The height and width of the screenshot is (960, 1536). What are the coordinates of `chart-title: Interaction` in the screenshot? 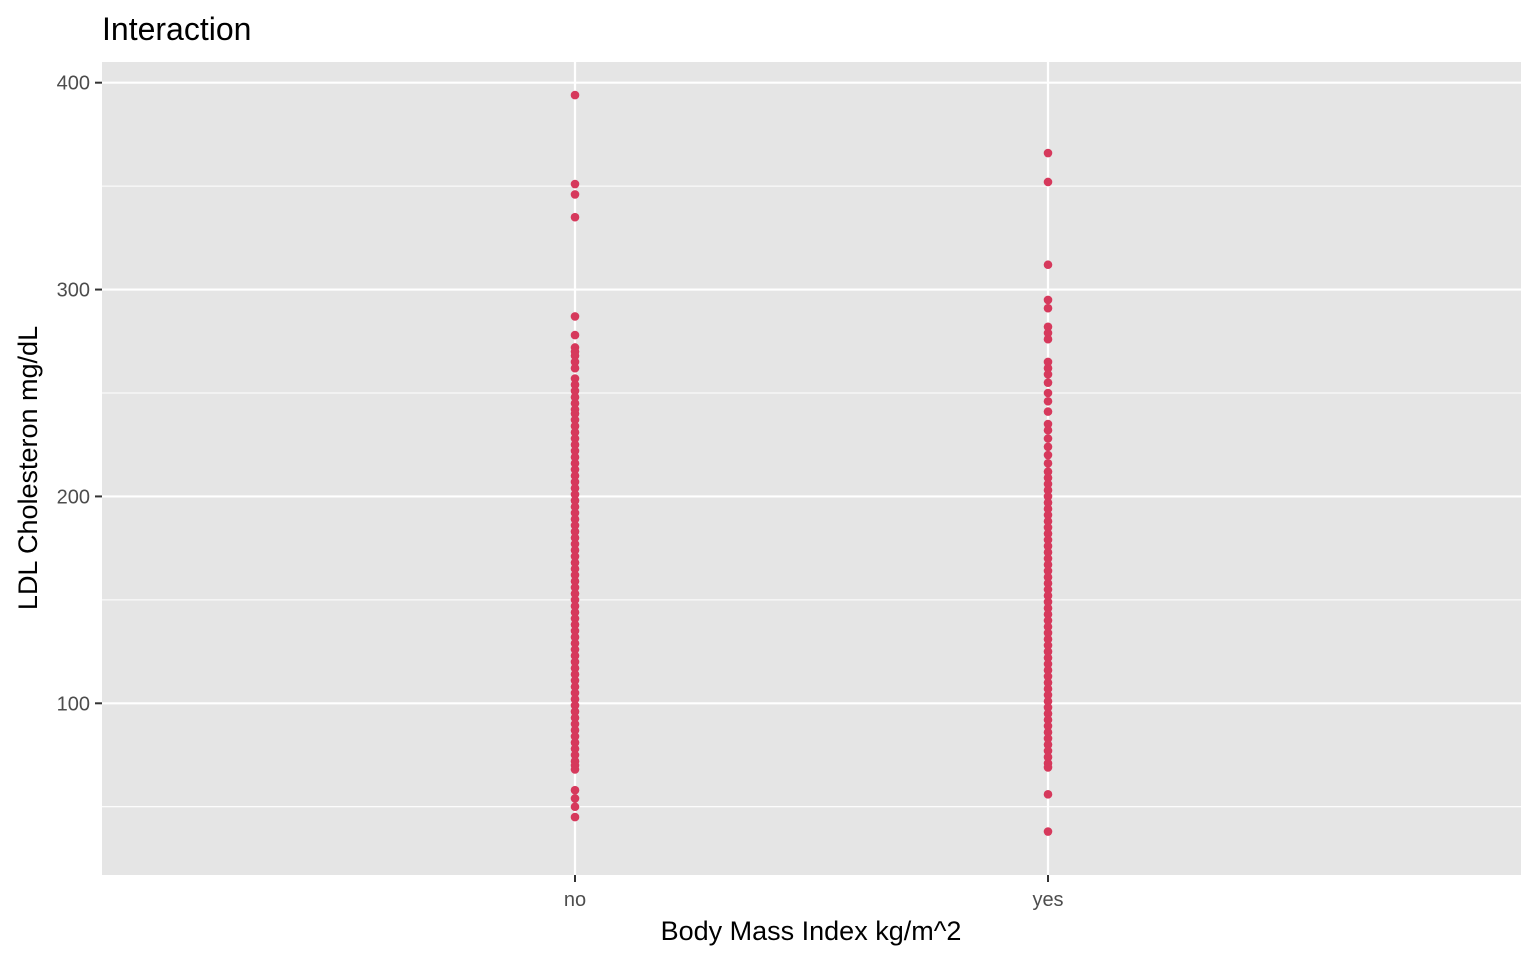 It's located at (176, 29).